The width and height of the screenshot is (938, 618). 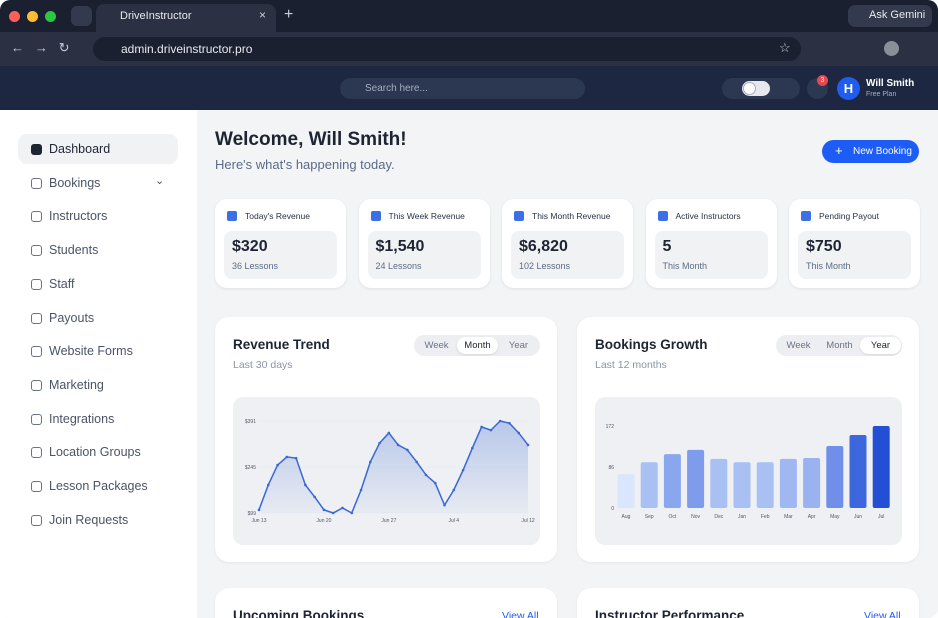 I want to click on x-tick-label: Jul 12, so click(x=528, y=521).